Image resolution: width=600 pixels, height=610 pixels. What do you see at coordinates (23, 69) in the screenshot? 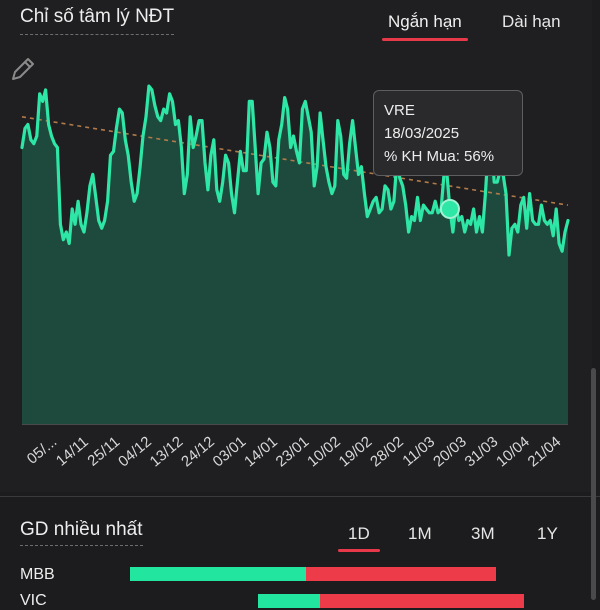
I see `pencil-icon` at bounding box center [23, 69].